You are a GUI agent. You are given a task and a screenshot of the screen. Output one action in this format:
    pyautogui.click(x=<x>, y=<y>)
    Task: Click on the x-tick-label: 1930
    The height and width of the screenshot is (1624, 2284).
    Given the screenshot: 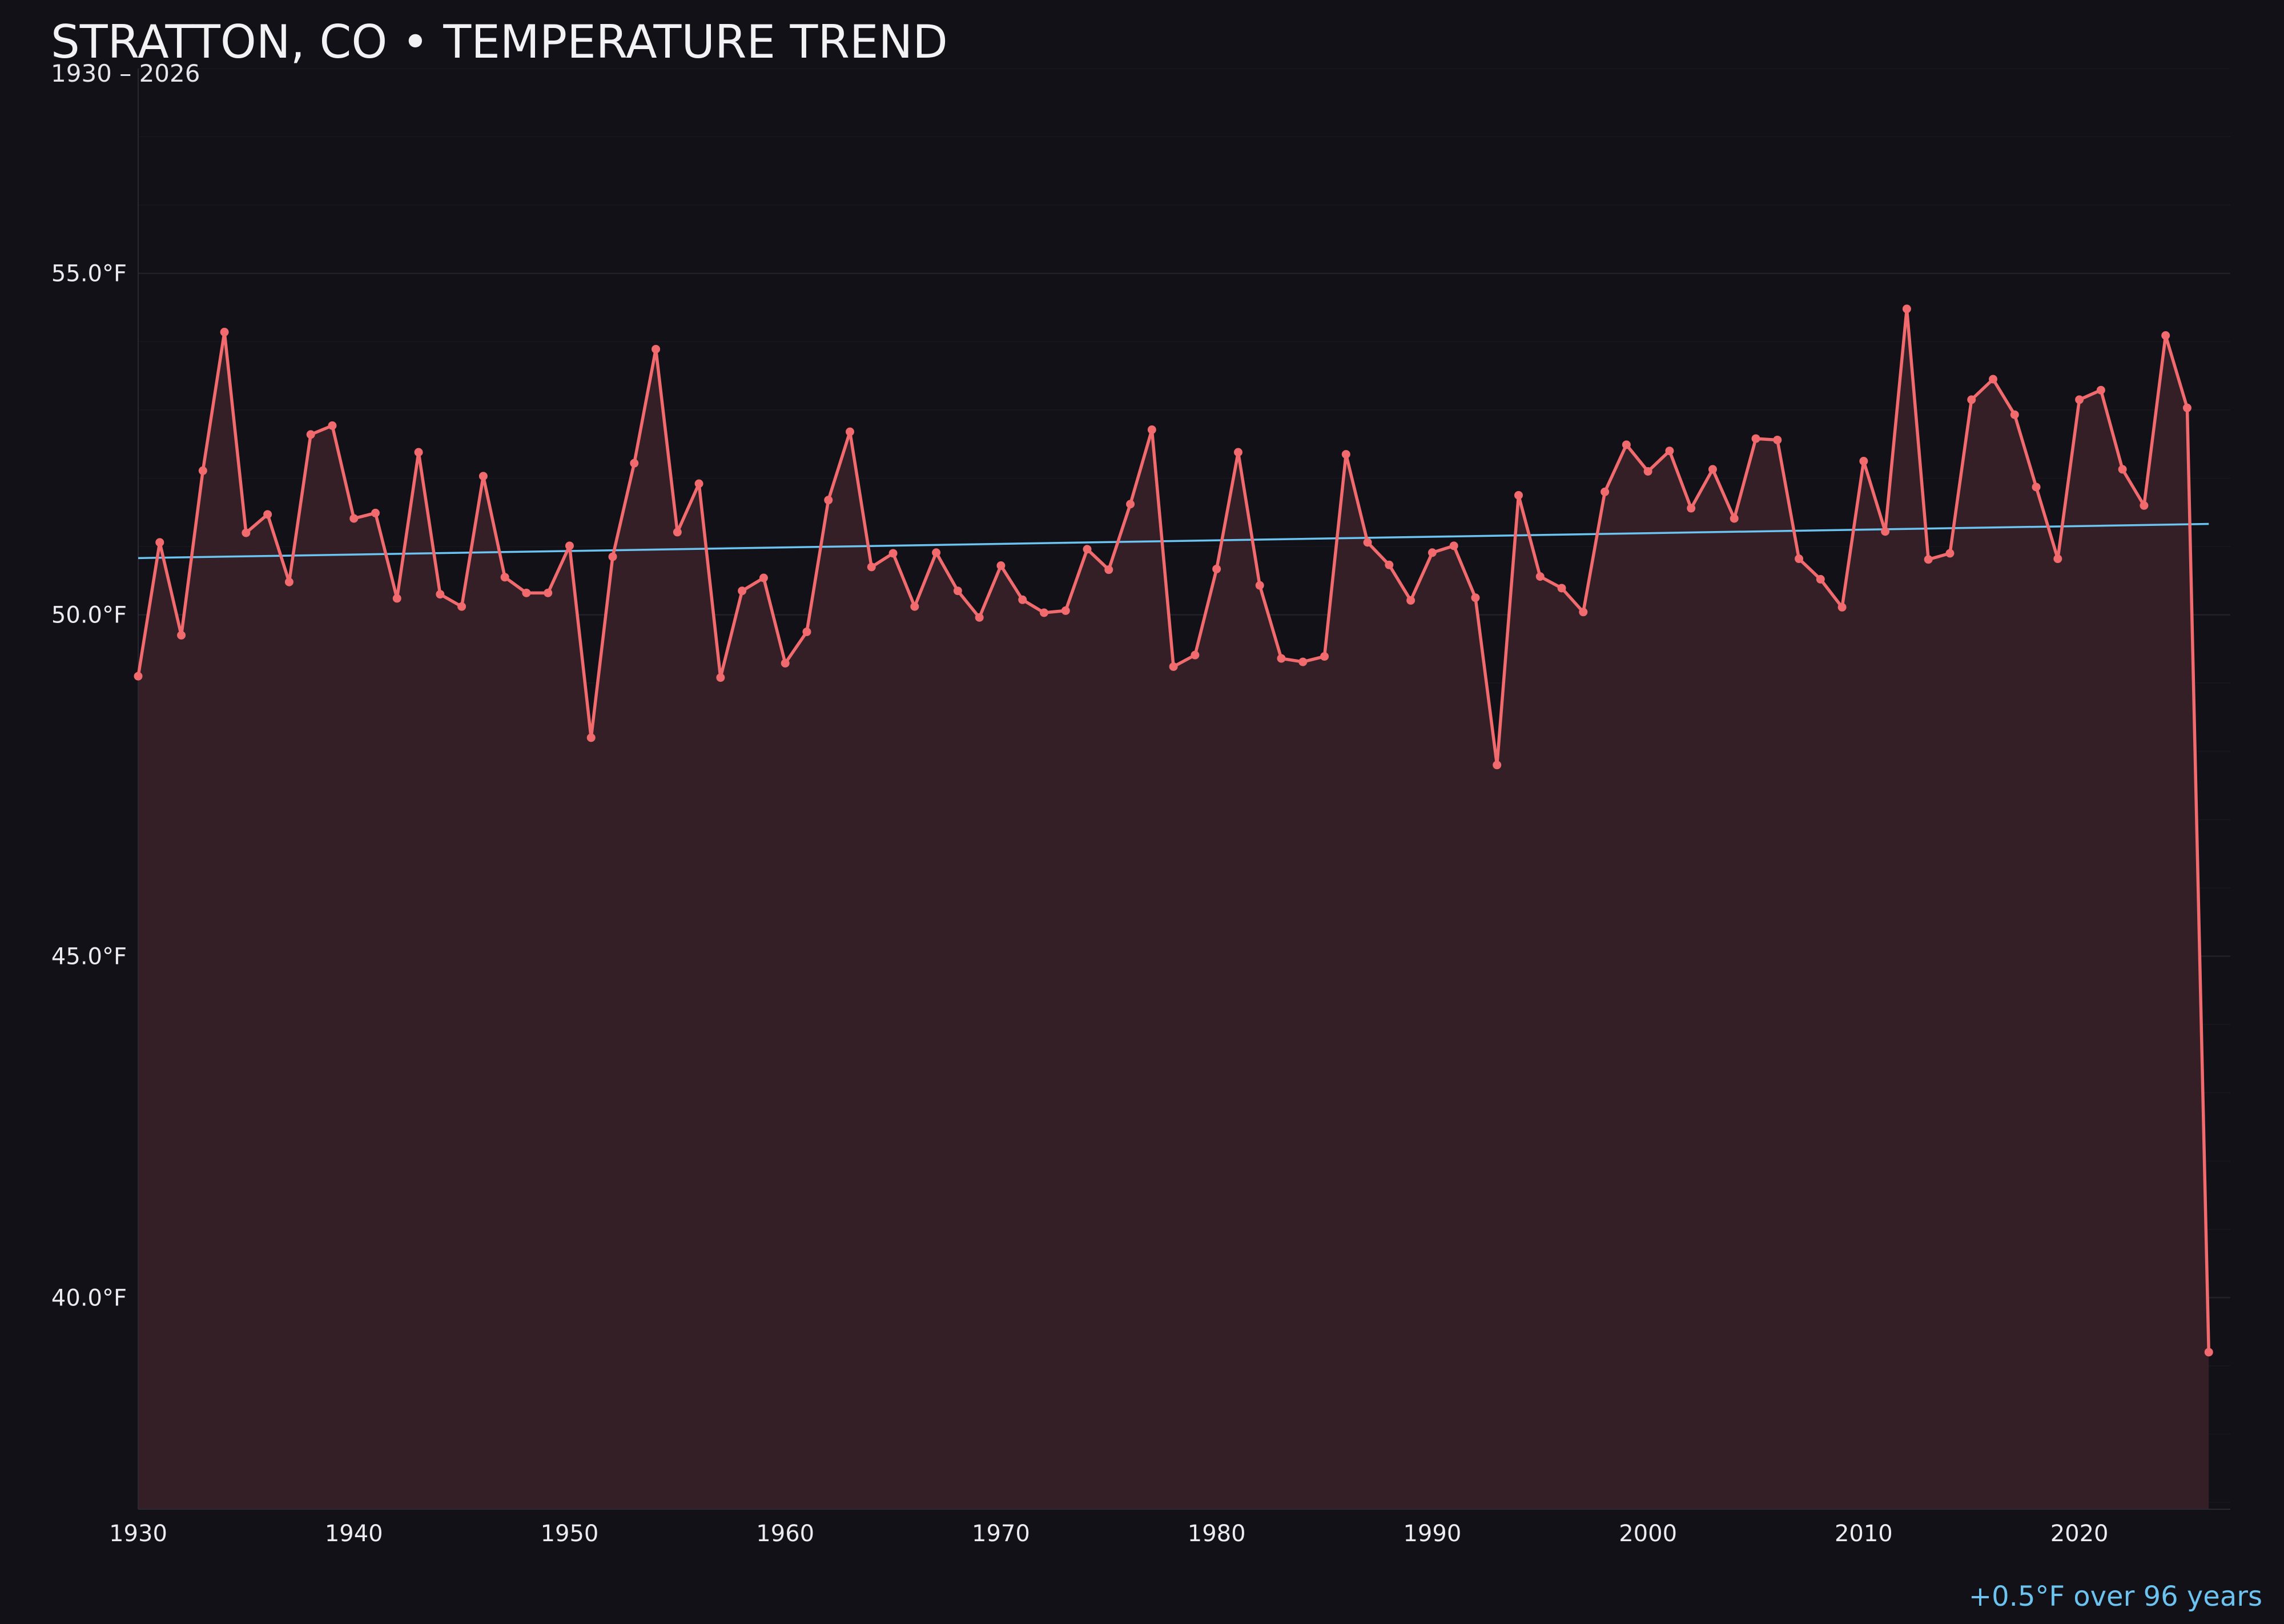 What is the action you would take?
    pyautogui.click(x=138, y=1534)
    